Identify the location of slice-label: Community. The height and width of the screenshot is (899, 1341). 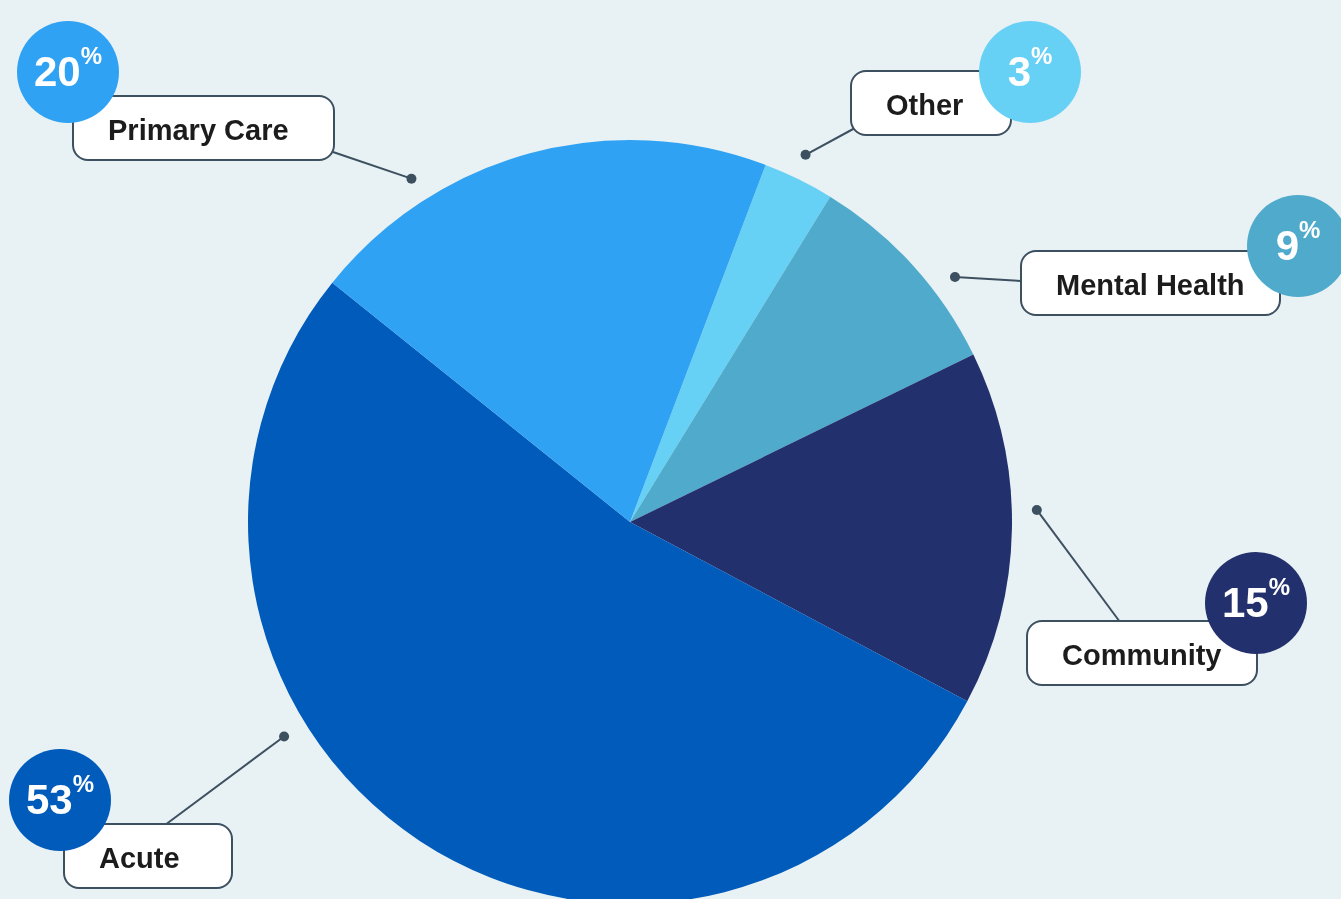
(1142, 655).